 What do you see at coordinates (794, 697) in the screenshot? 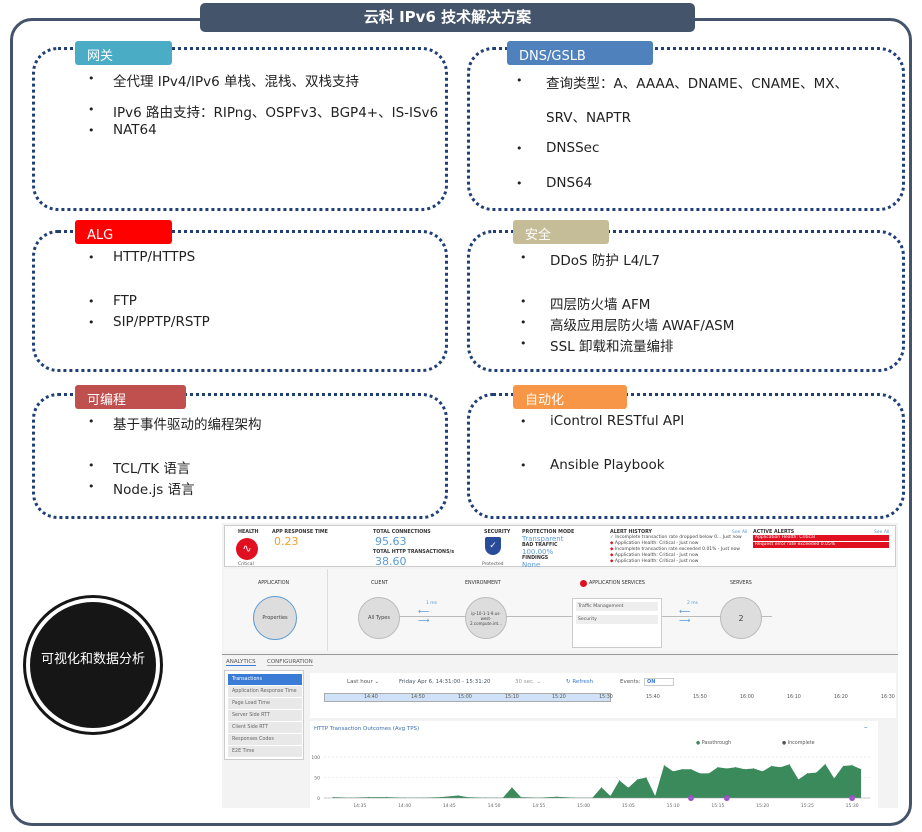
I see `timeline-tick: 16:10` at bounding box center [794, 697].